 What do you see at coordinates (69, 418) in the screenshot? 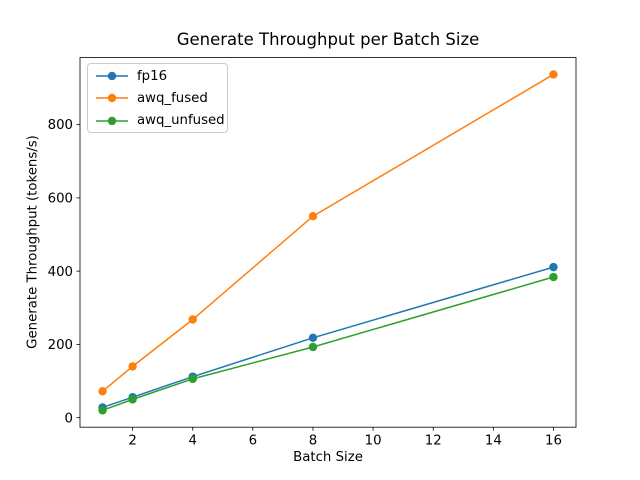
I see `y-tick-label: 0` at bounding box center [69, 418].